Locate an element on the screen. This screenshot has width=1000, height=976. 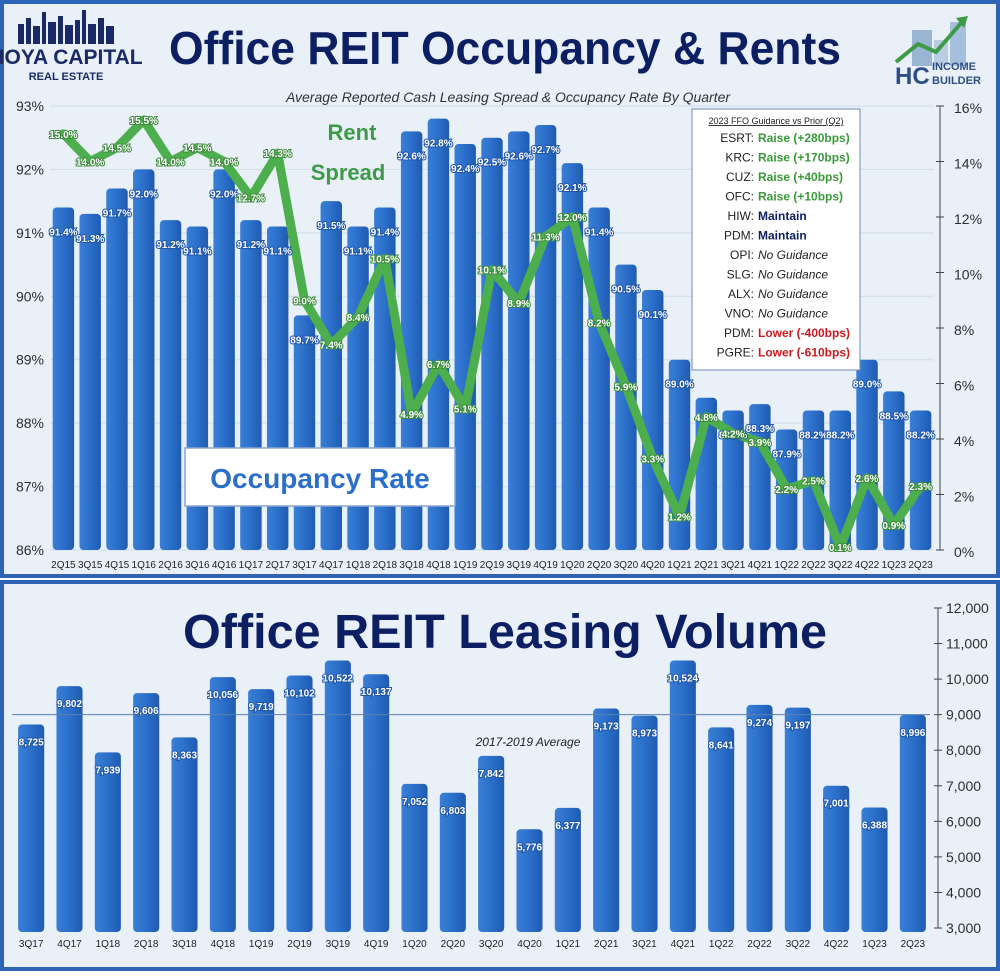
guidance-value: Raise (+280bps) is located at coordinates (804, 138).